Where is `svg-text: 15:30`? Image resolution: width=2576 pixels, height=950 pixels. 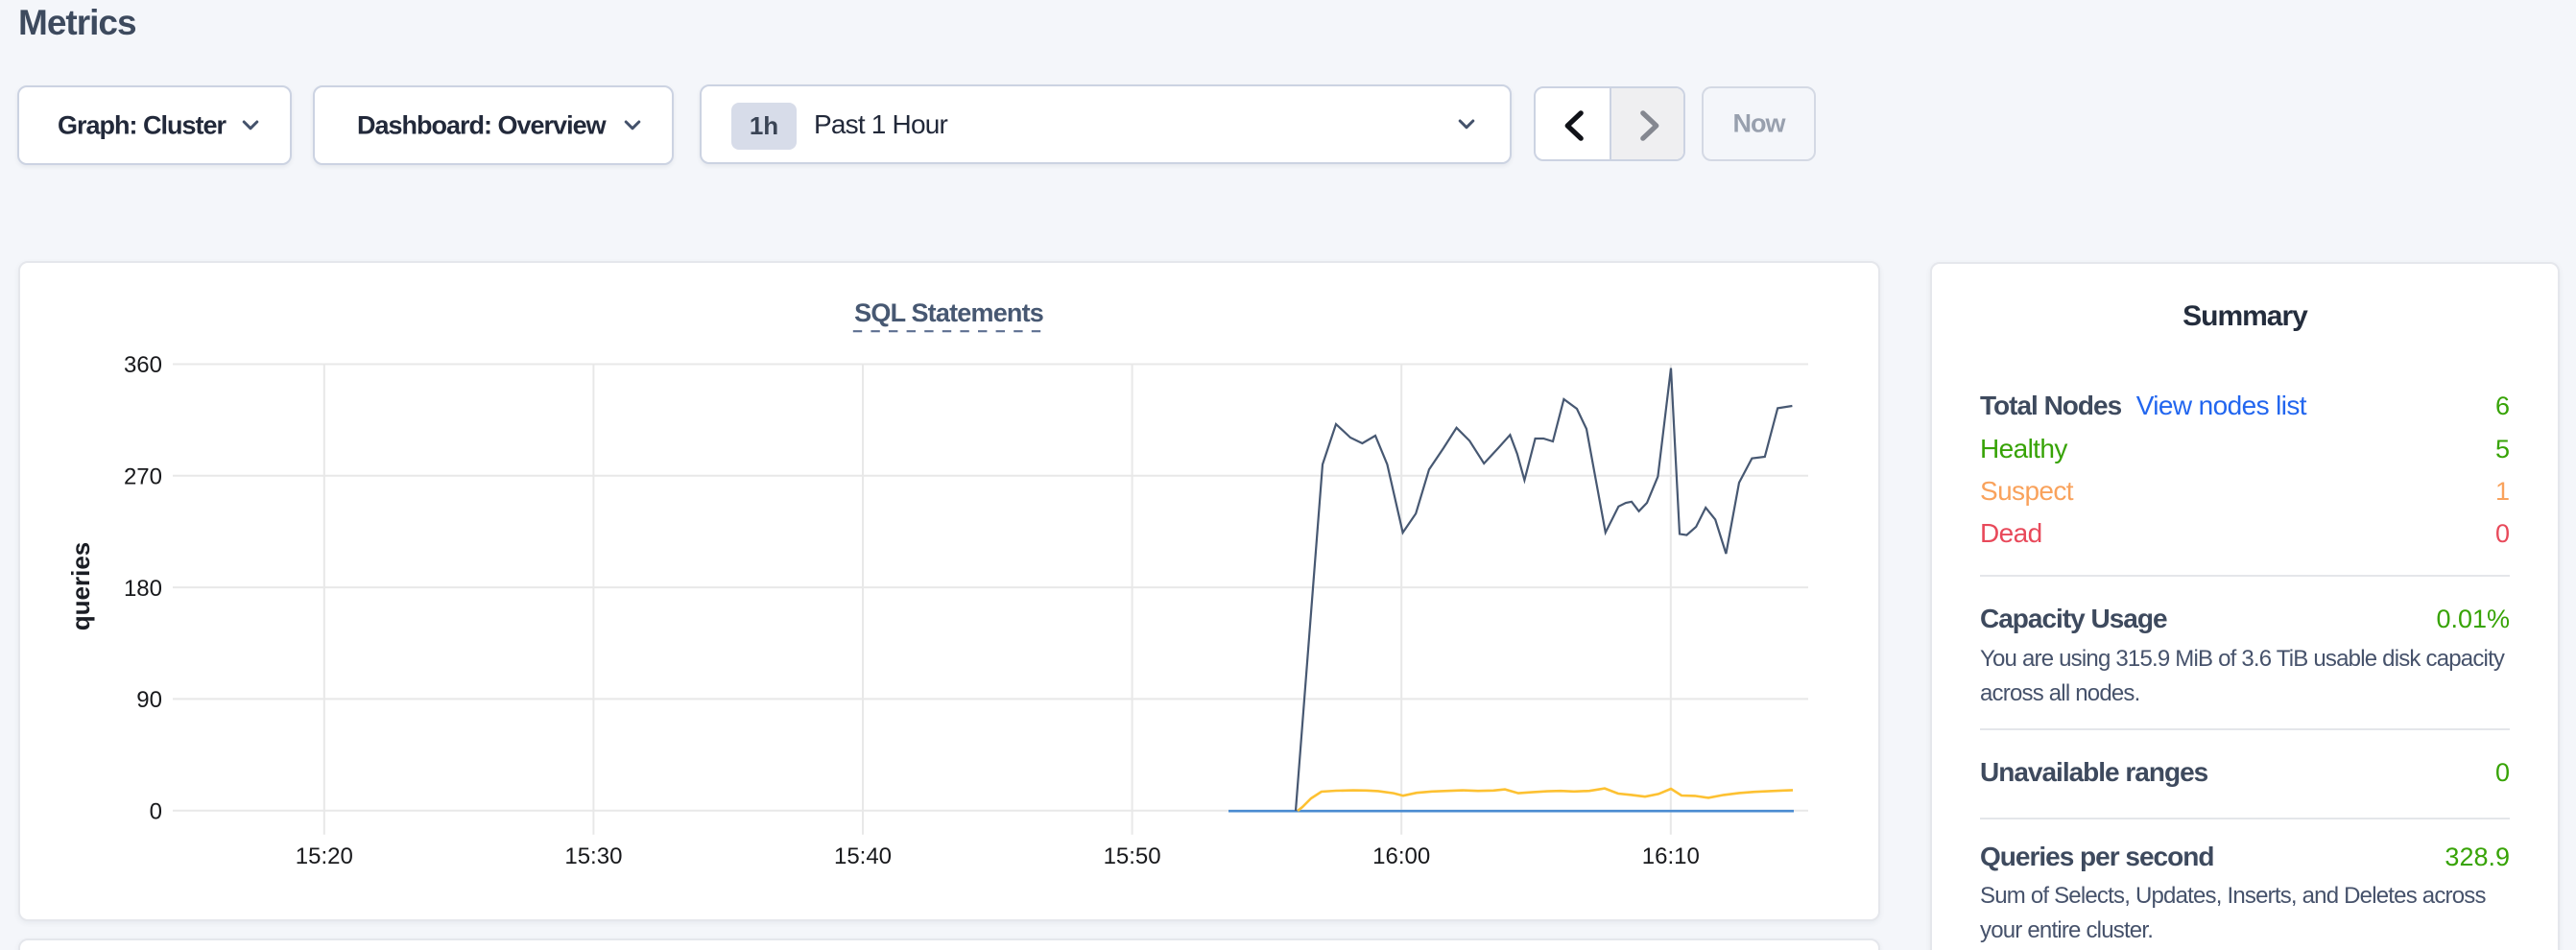 svg-text: 15:30 is located at coordinates (593, 856).